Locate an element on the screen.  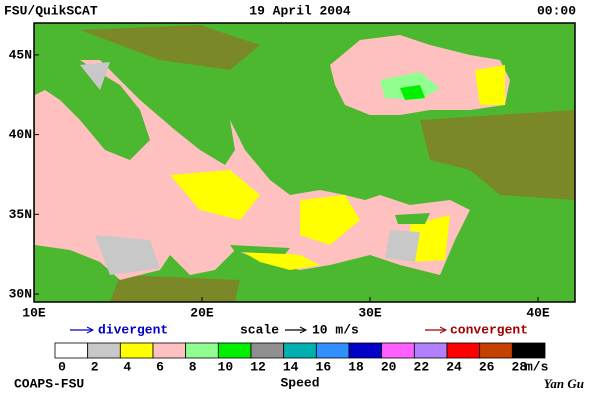
lat-tick-label: 35N is located at coordinates (20, 214).